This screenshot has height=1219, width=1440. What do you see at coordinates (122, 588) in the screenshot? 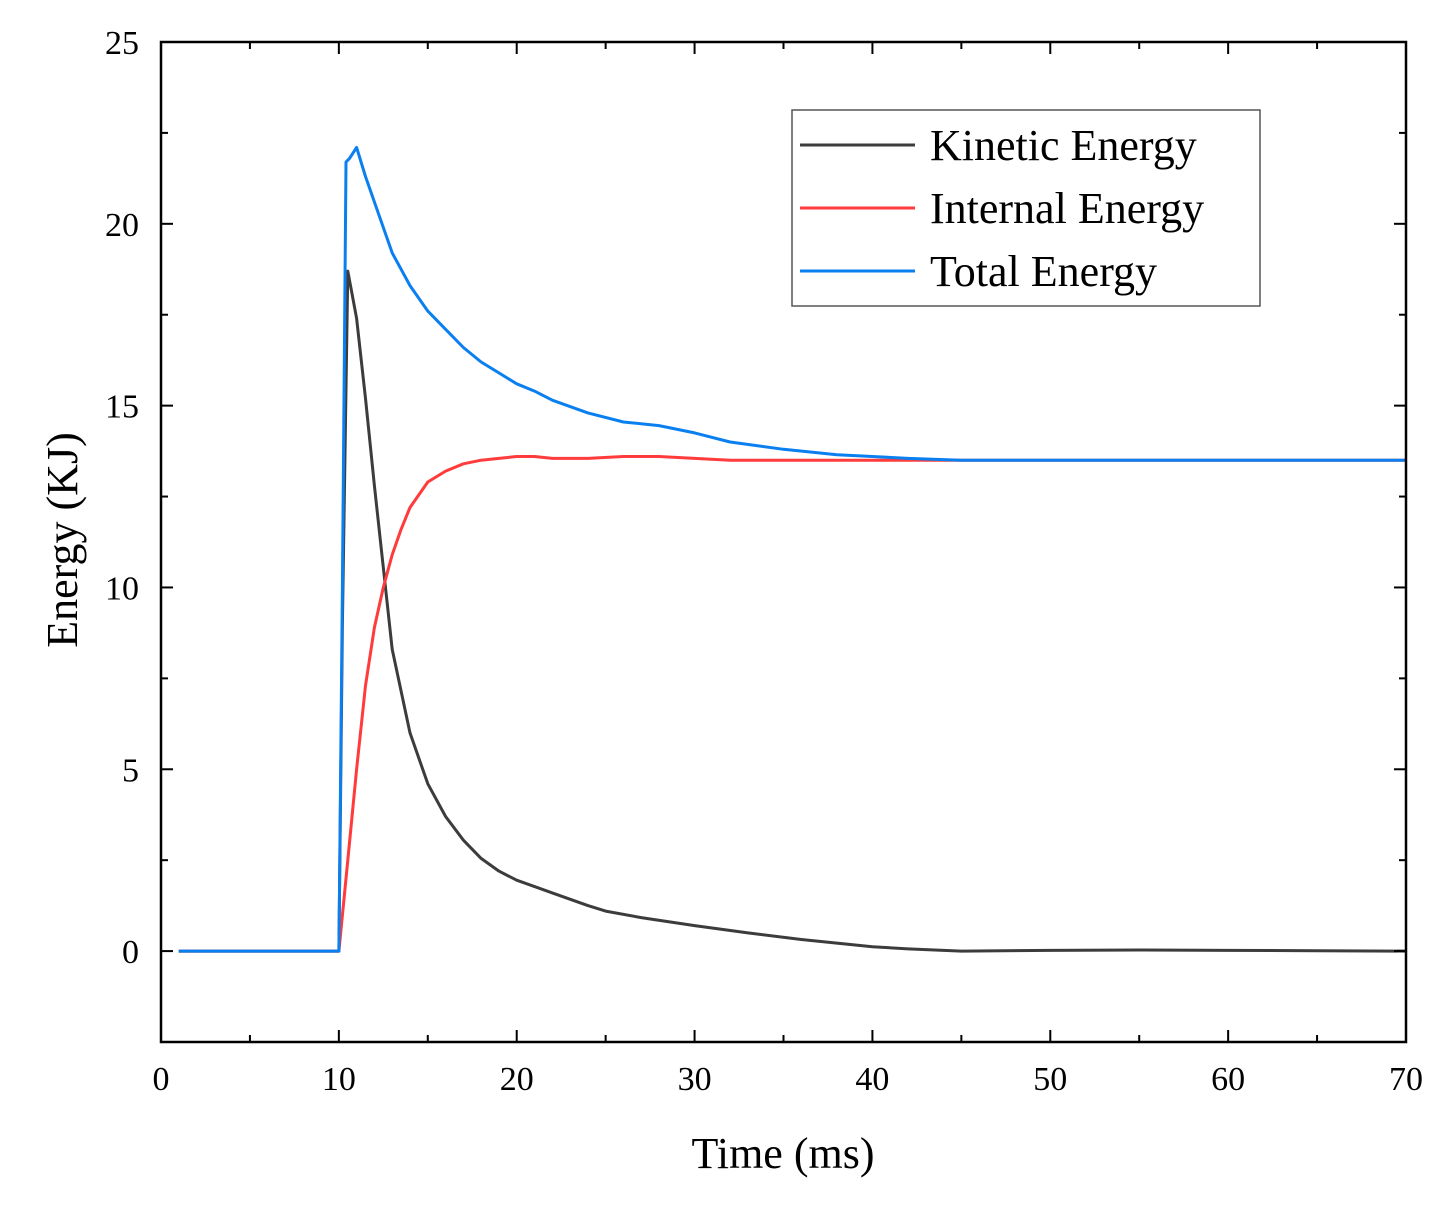
I see `y-tick-label: 10` at bounding box center [122, 588].